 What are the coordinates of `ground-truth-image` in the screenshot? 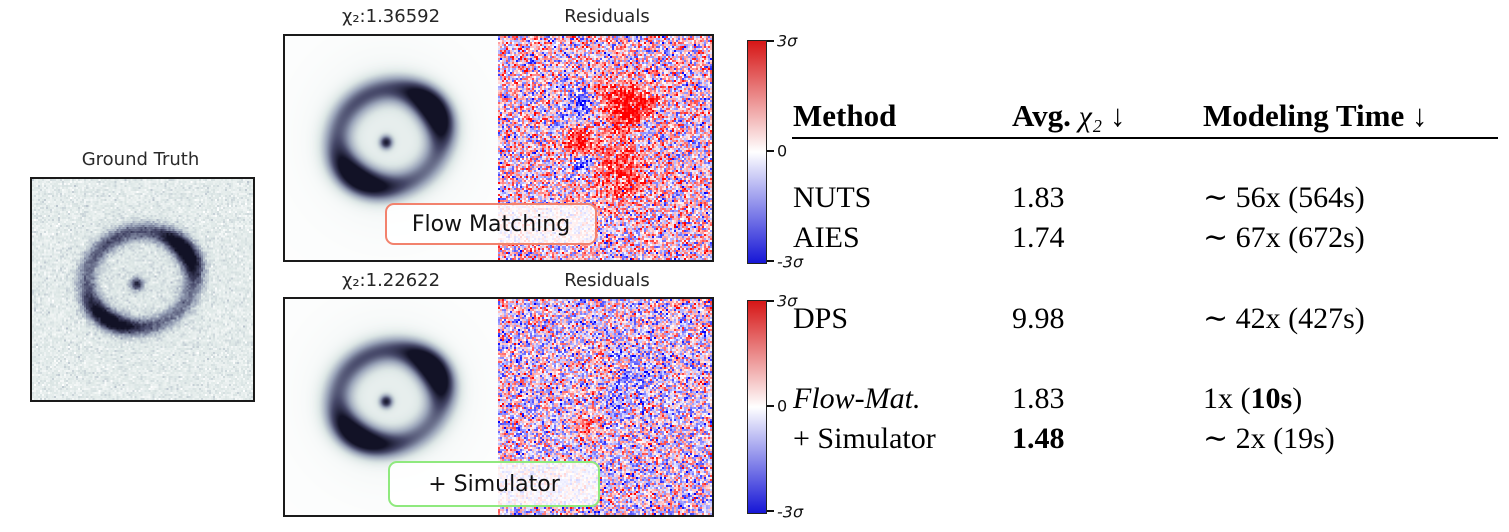 It's located at (142, 289).